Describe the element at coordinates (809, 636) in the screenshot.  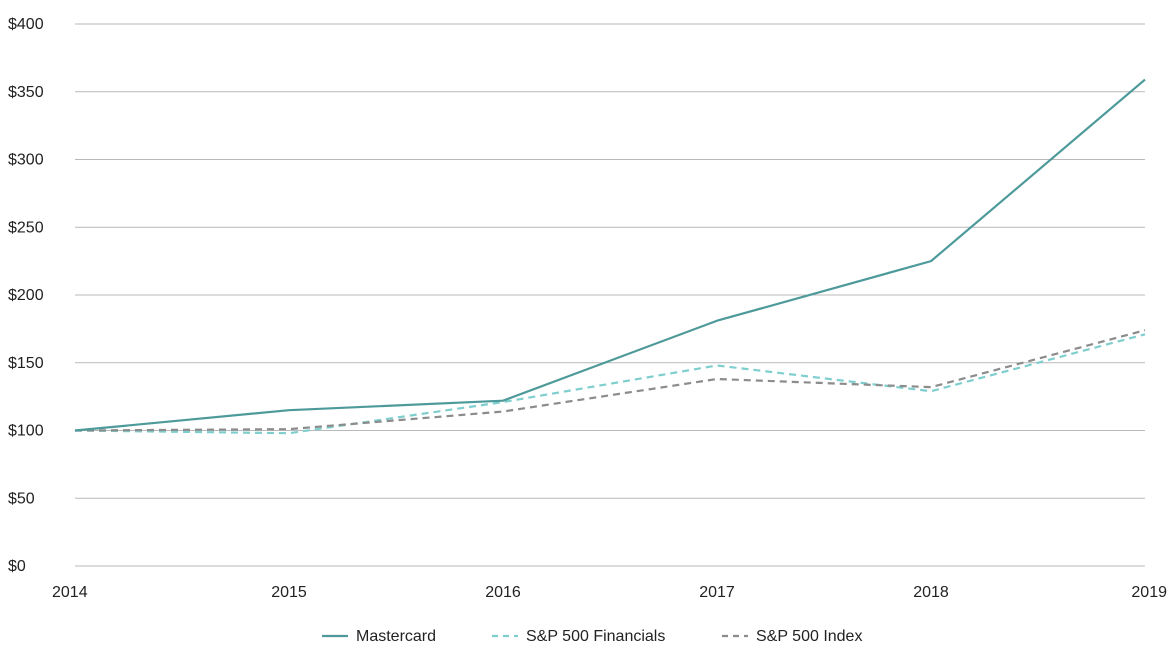
I see `legend-label: S&P 500 Index` at that location.